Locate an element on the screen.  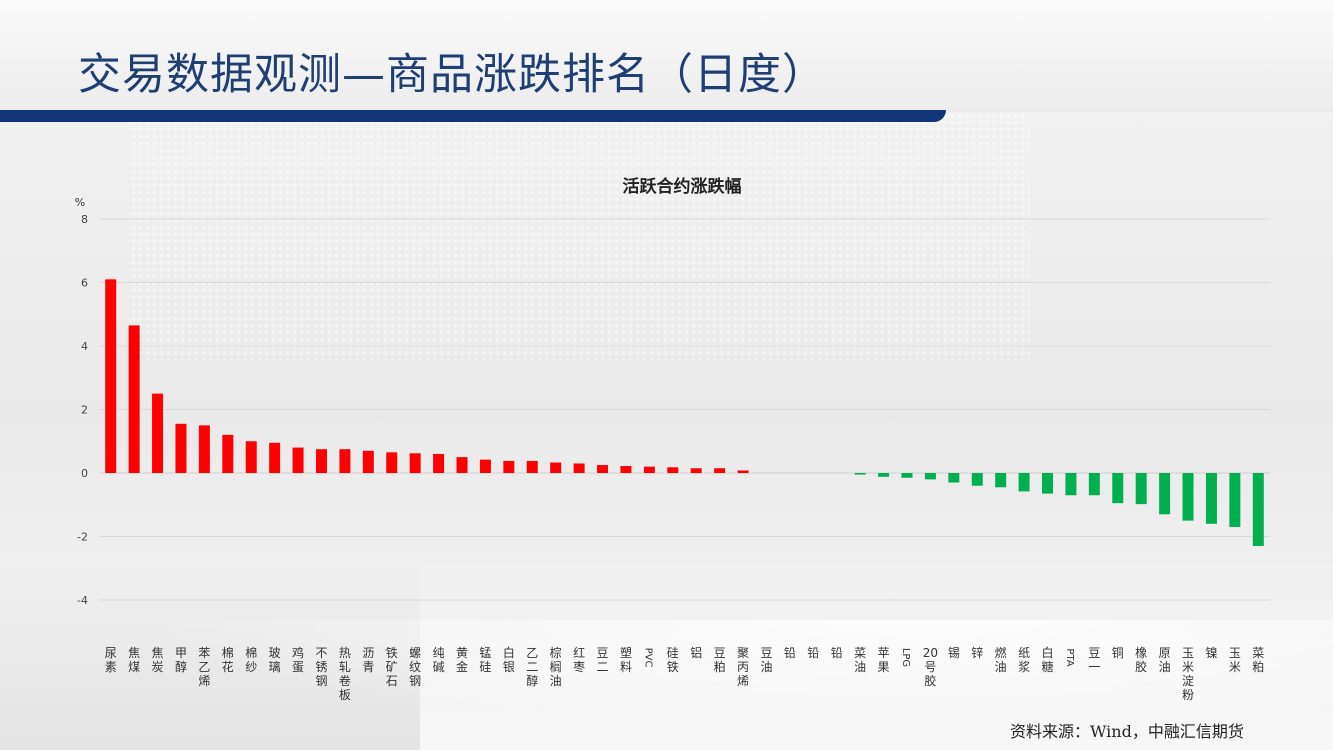
y-axis-ticks: 8 6 4 2 0 -2 -4 is located at coordinates (82, 410).